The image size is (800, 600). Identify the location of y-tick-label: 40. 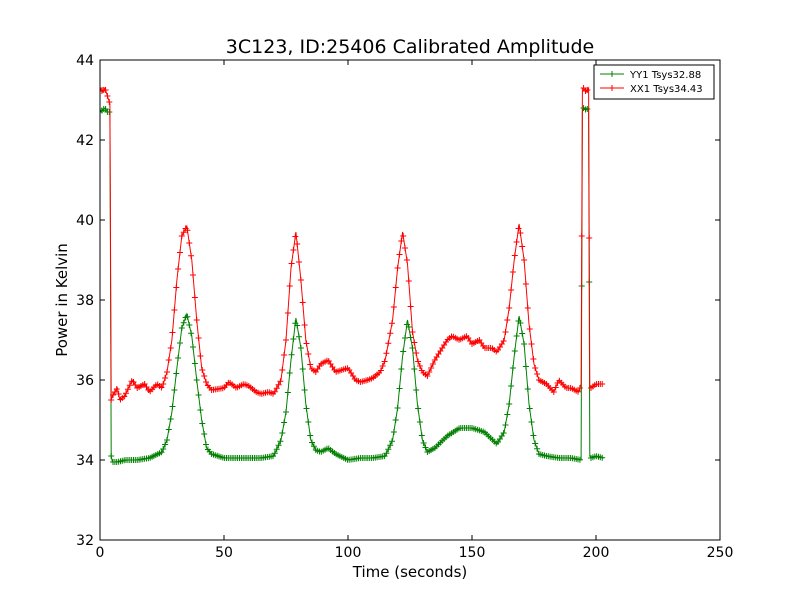
(85, 221).